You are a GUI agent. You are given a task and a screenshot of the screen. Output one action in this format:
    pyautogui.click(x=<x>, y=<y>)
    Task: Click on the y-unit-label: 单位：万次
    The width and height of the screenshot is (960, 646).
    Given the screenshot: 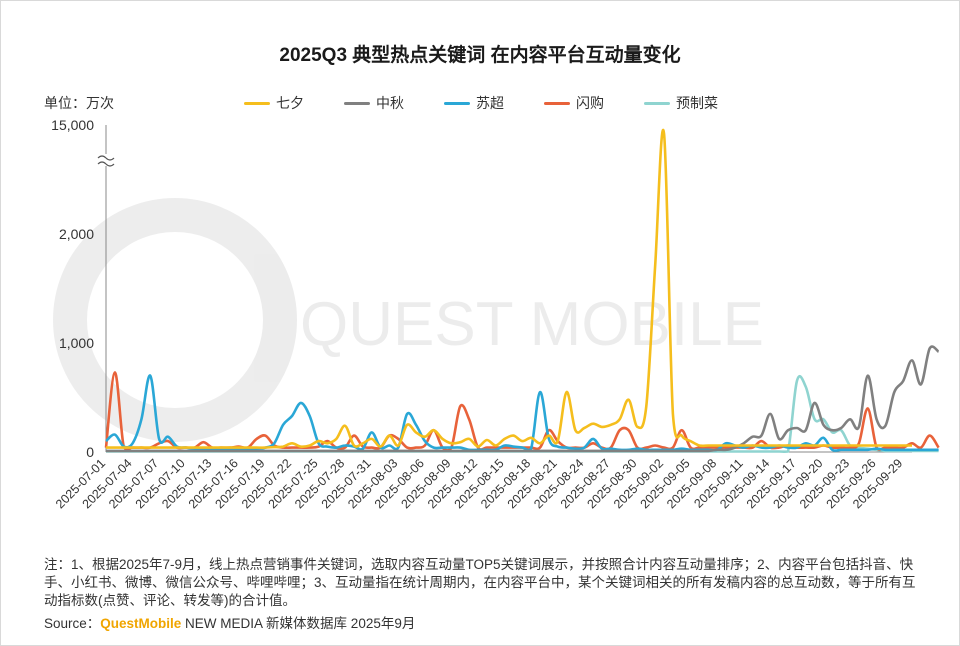 What is the action you would take?
    pyautogui.click(x=79, y=103)
    